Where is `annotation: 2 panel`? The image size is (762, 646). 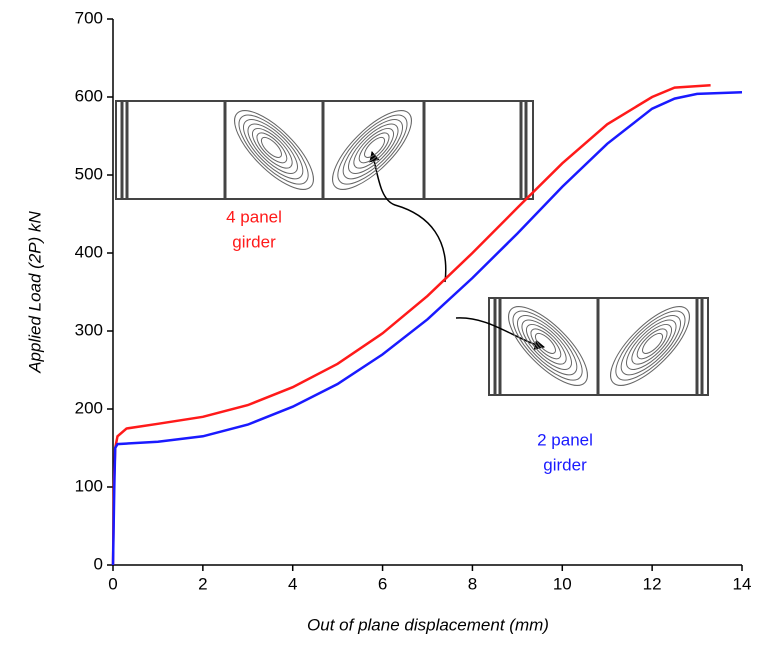 annotation: 2 panel is located at coordinates (565, 439).